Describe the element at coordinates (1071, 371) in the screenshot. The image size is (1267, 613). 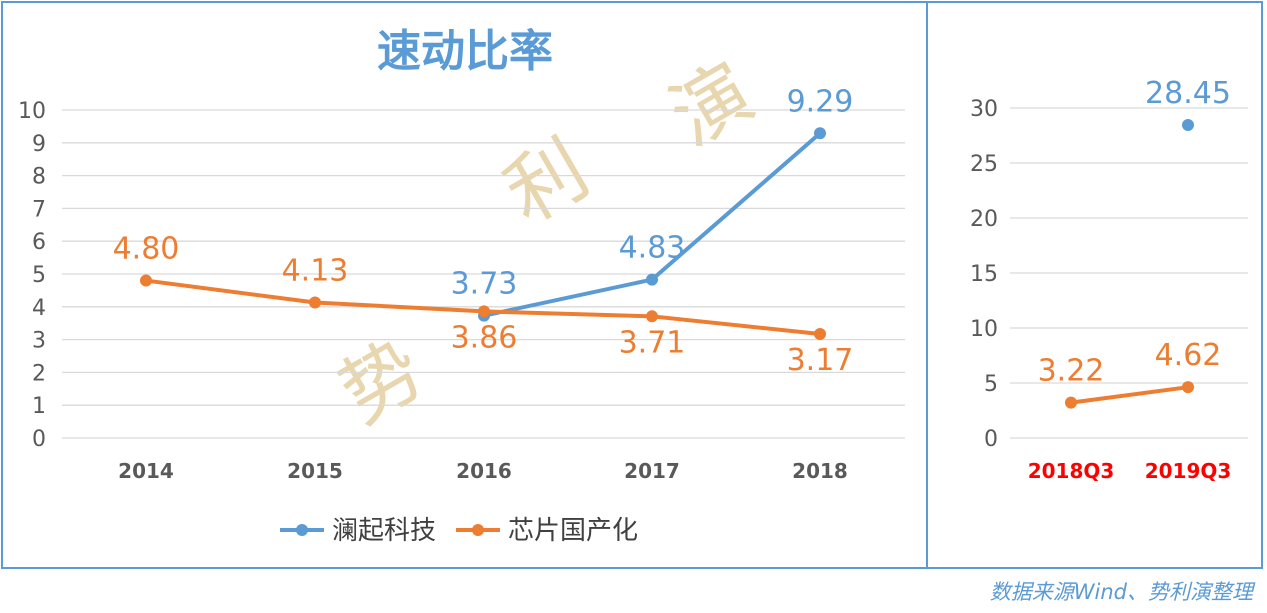
I see `data-label: 3.22` at that location.